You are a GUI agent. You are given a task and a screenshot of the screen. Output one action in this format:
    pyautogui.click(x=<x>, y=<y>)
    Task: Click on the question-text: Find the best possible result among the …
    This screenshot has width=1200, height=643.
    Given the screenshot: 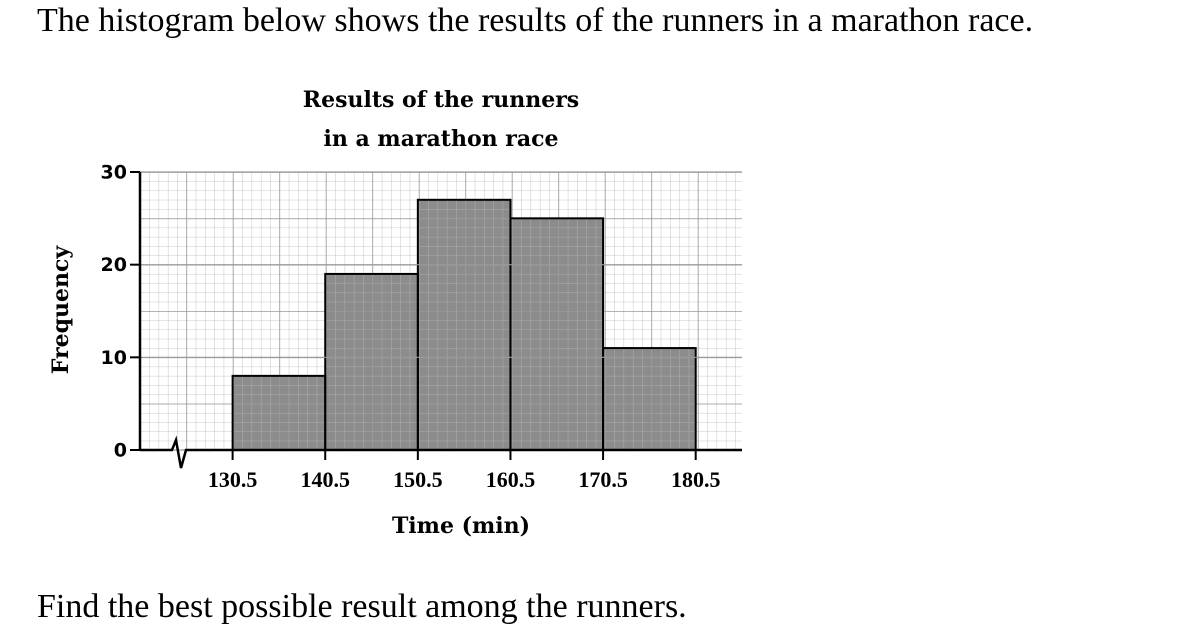 What is the action you would take?
    pyautogui.click(x=362, y=606)
    